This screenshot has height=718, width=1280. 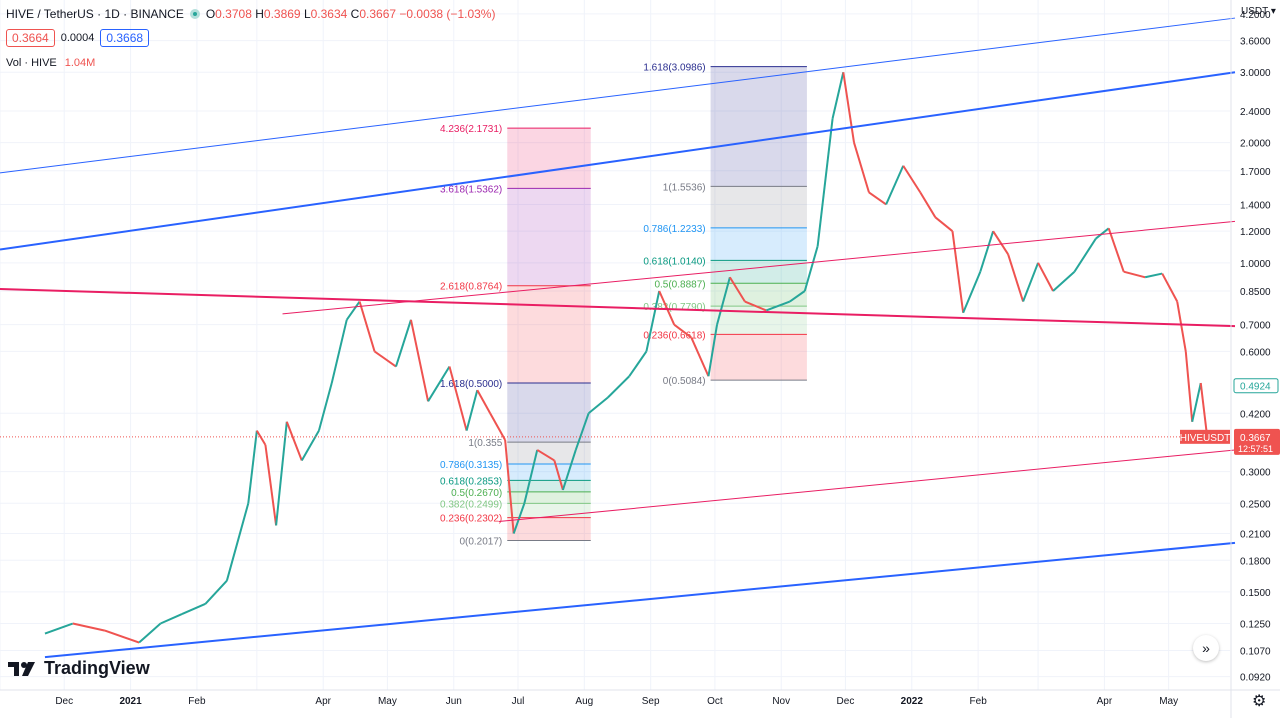 I want to click on fib-level-label: 4.236(2.1731), so click(x=471, y=129).